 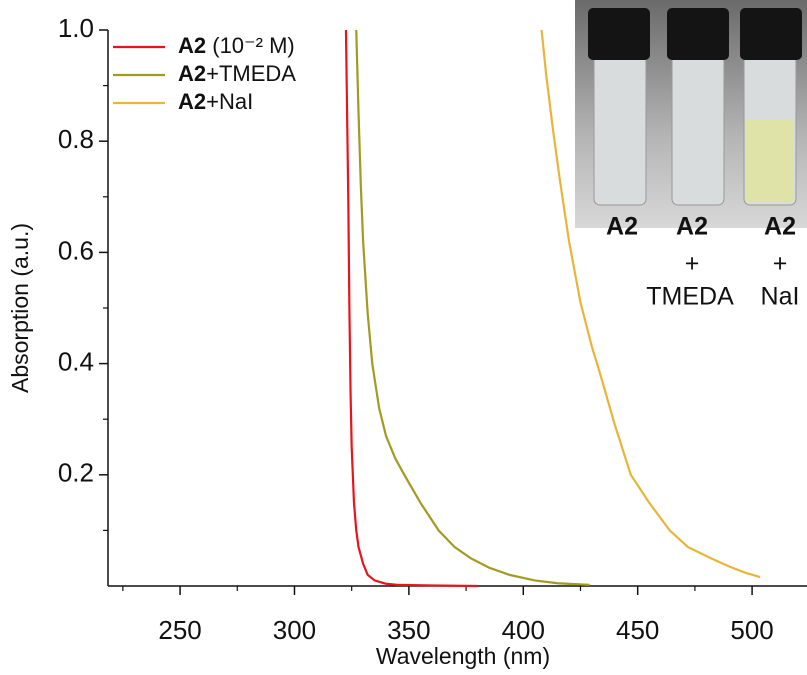 I want to click on y-tick-label: 0.8, so click(x=76, y=139).